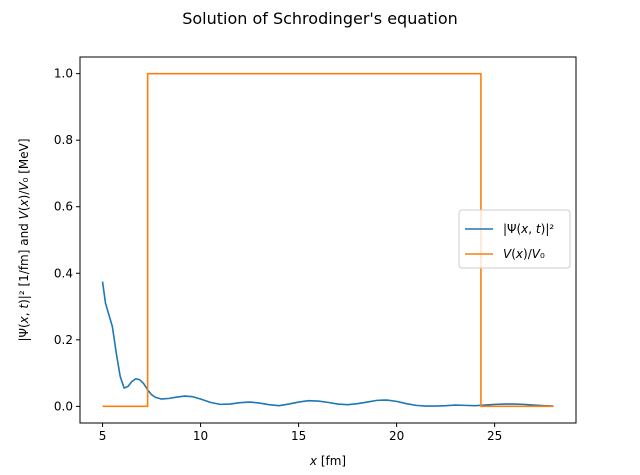 The height and width of the screenshot is (475, 640). I want to click on x-axis-label: x [fm], so click(327, 461).